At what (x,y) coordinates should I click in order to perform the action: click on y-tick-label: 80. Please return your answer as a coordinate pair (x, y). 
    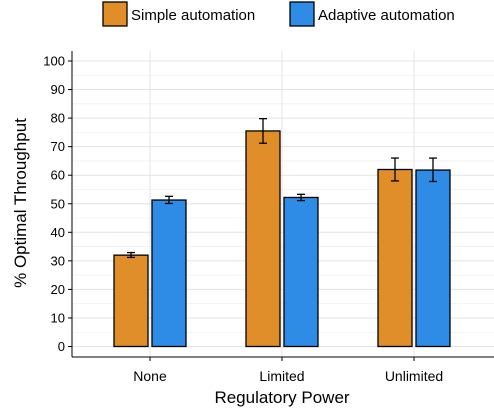
    Looking at the image, I should click on (58, 118).